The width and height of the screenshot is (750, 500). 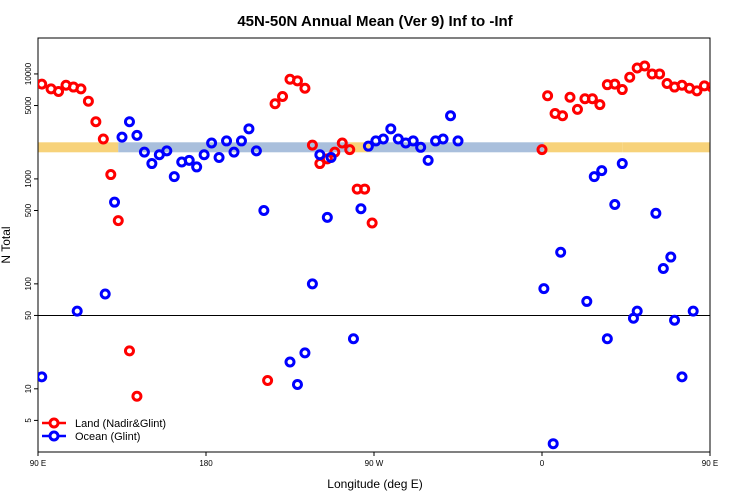 I want to click on x-axis-label: Longitude (deg E), so click(x=374, y=484).